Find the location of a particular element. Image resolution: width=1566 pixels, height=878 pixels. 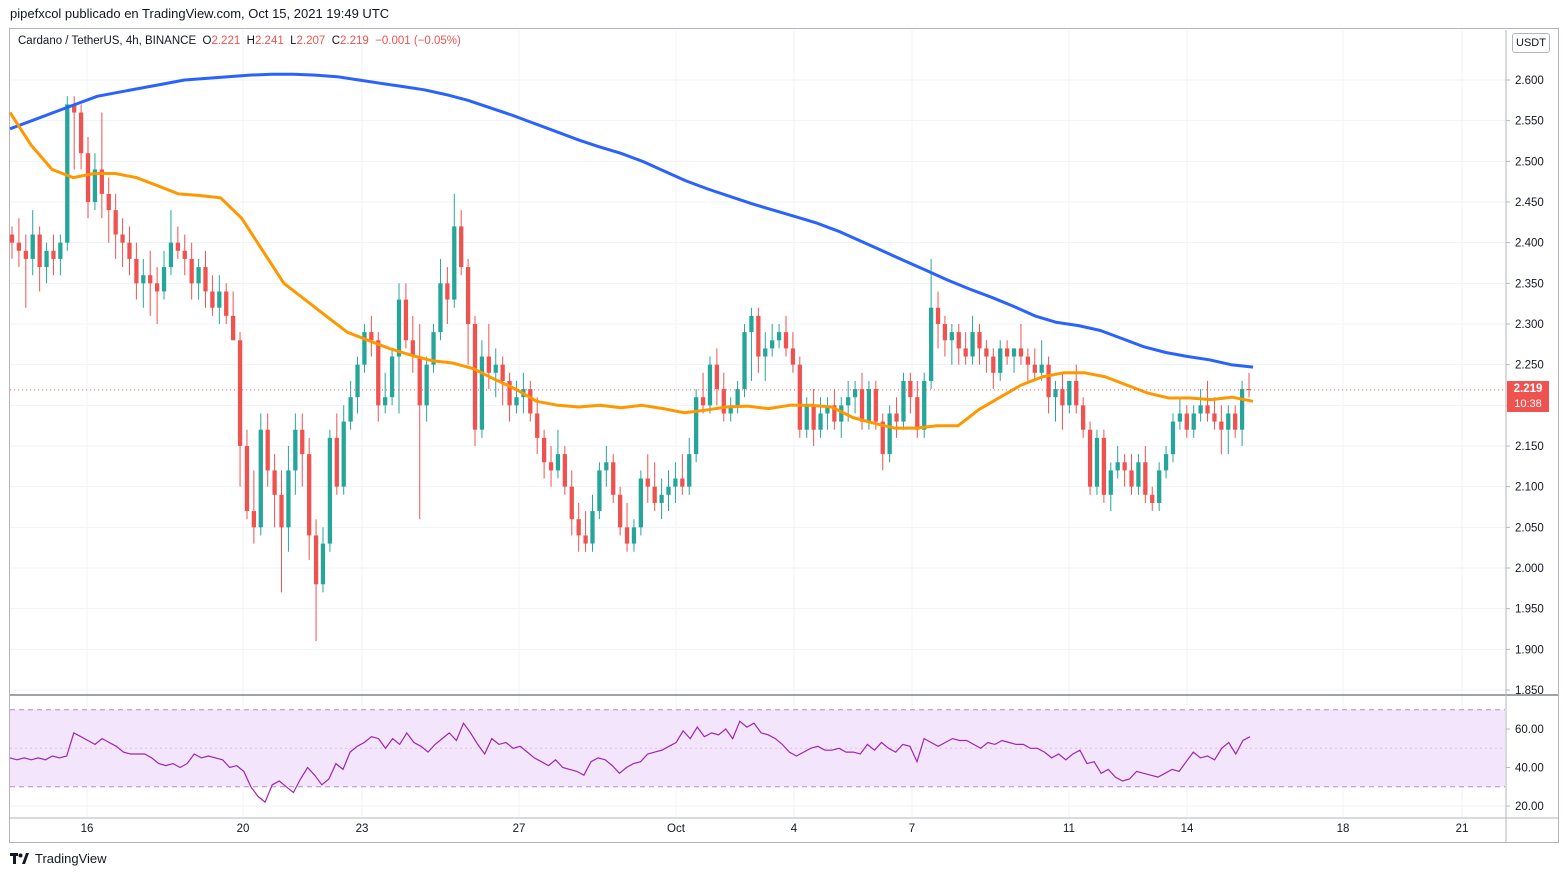

rsi-band is located at coordinates (757, 748).